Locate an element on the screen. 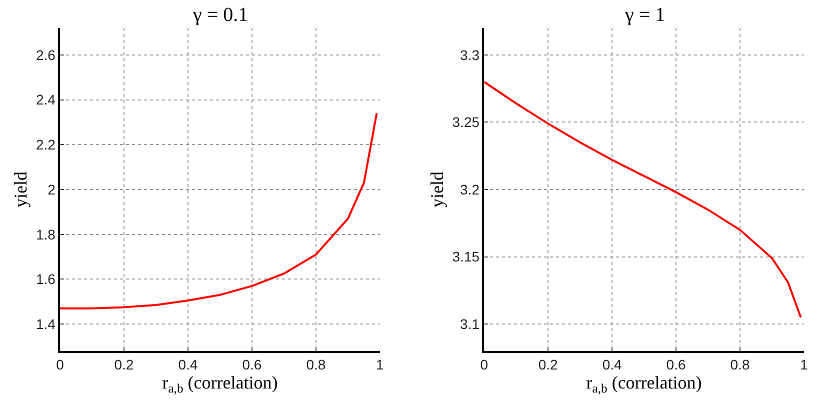 This screenshot has height=401, width=819. y-tick-label: 3.2 is located at coordinates (470, 189).